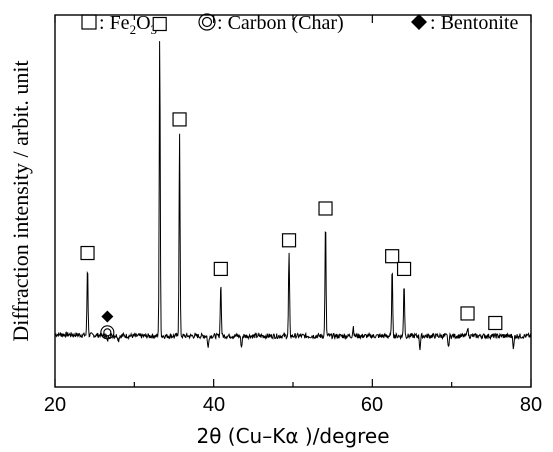 This screenshot has height=452, width=553. What do you see at coordinates (293, 405) in the screenshot?
I see `x-tick-labels: 20 40 60 80` at bounding box center [293, 405].